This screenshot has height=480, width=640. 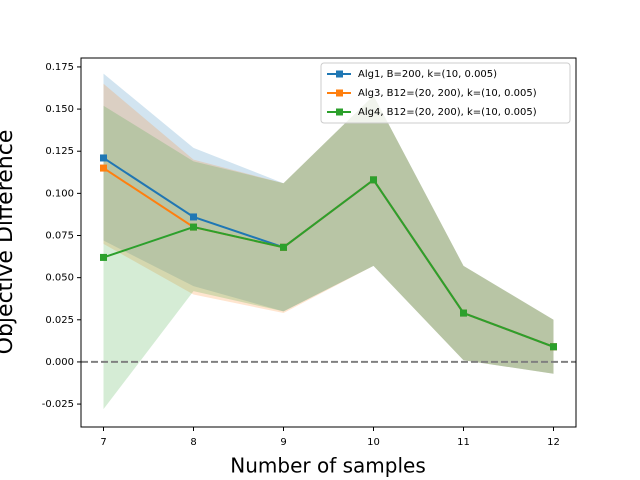 What do you see at coordinates (553, 442) in the screenshot?
I see `x-tick-label: 12` at bounding box center [553, 442].